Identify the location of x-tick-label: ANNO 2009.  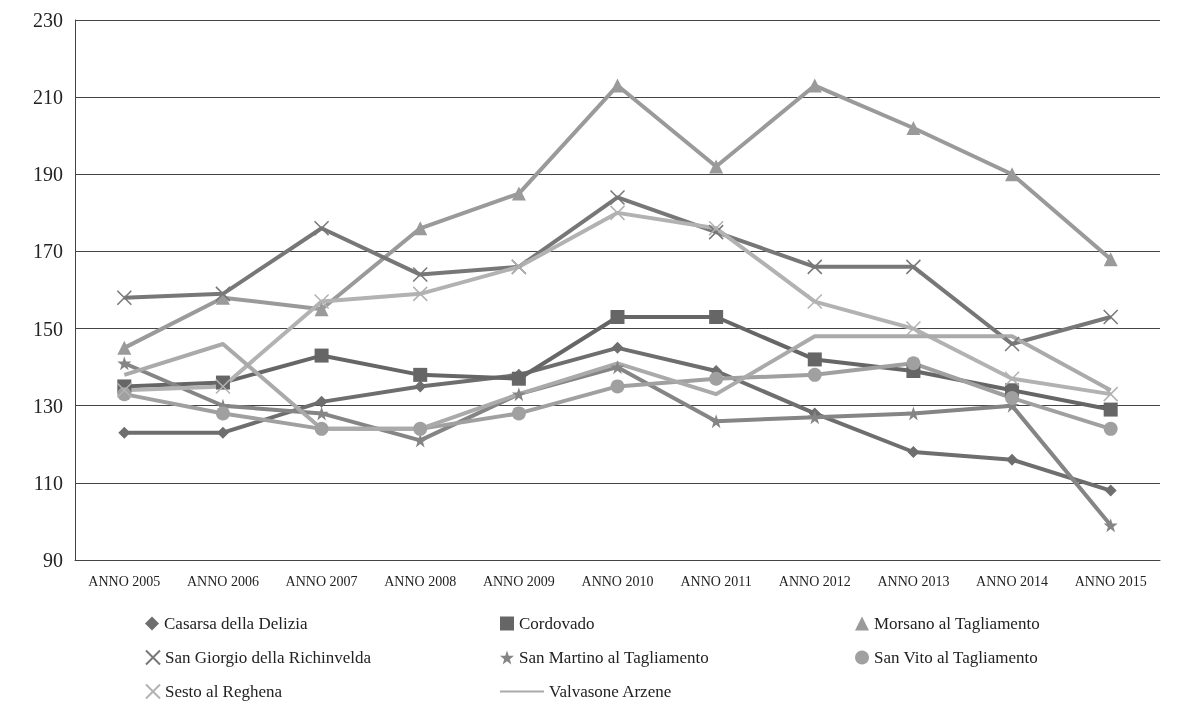
(518, 581).